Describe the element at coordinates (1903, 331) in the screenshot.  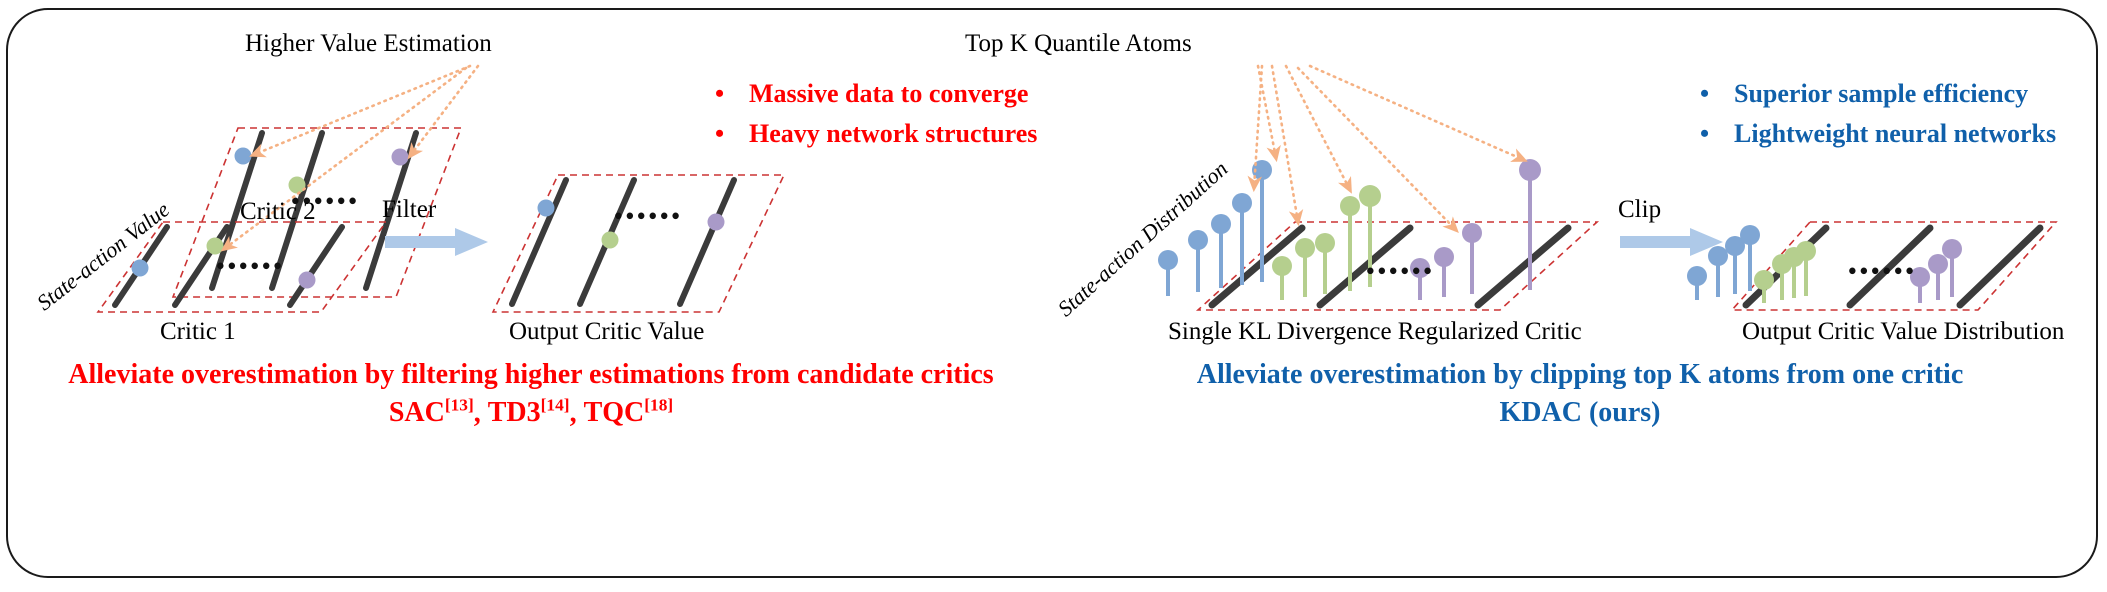
I see `output-distribution-label: Output Critic Value Distribution` at that location.